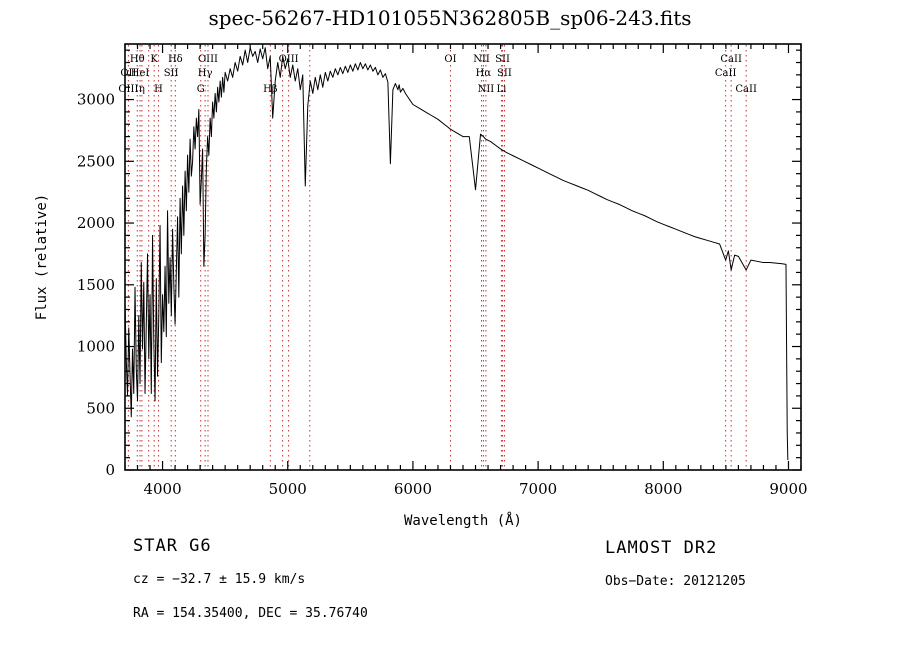 This screenshot has height=650, width=900. I want to click on spectral-line-label: Li, so click(502, 89).